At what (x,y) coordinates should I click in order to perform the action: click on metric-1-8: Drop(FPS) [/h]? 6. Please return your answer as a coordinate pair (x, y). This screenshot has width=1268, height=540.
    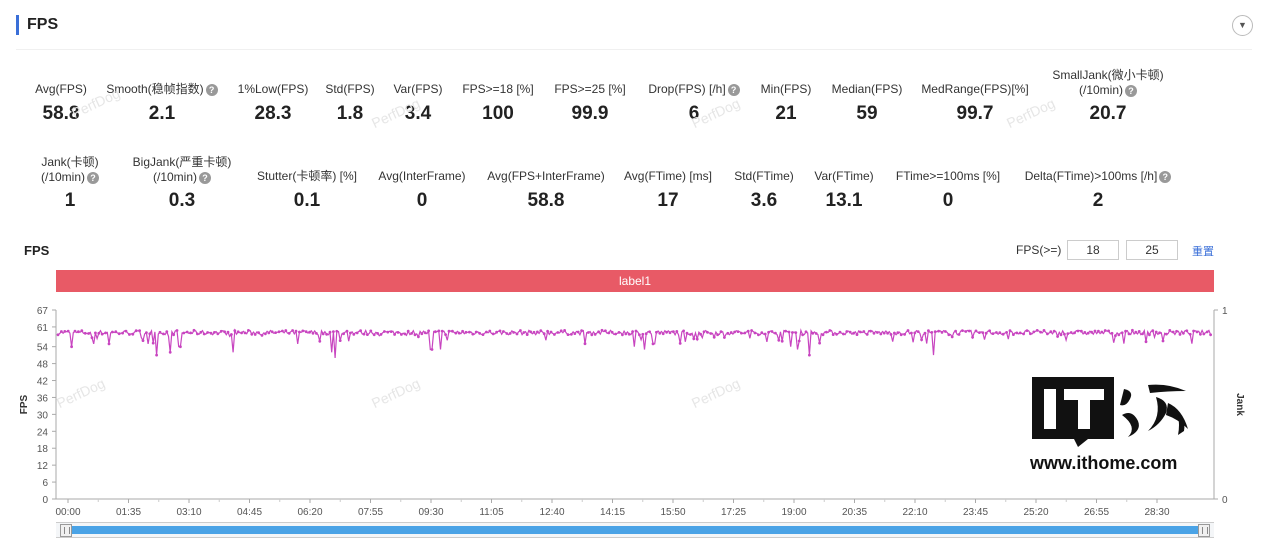
    Looking at the image, I should click on (694, 103).